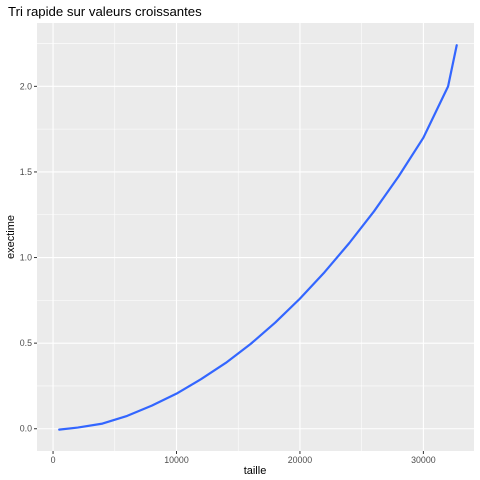  I want to click on x-tick-label: 10000, so click(176, 460).